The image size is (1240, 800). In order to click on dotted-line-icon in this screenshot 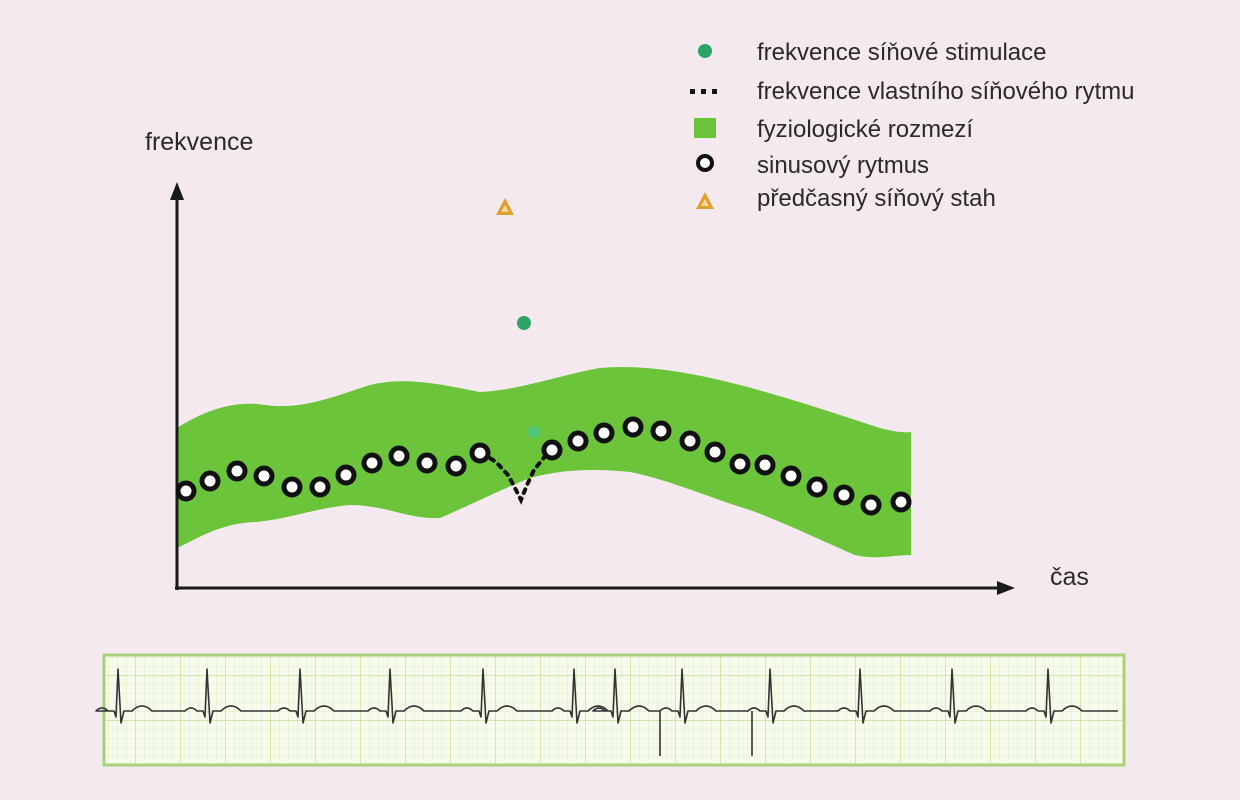, I will do `click(703, 91)`.